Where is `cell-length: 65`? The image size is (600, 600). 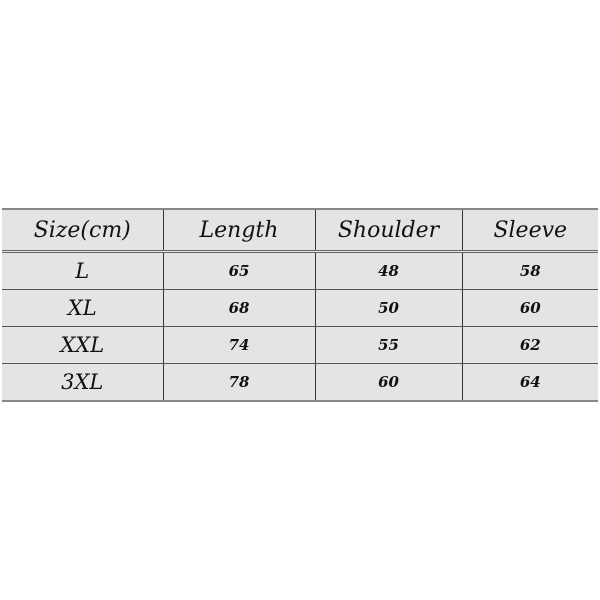 cell-length: 65 is located at coordinates (238, 270).